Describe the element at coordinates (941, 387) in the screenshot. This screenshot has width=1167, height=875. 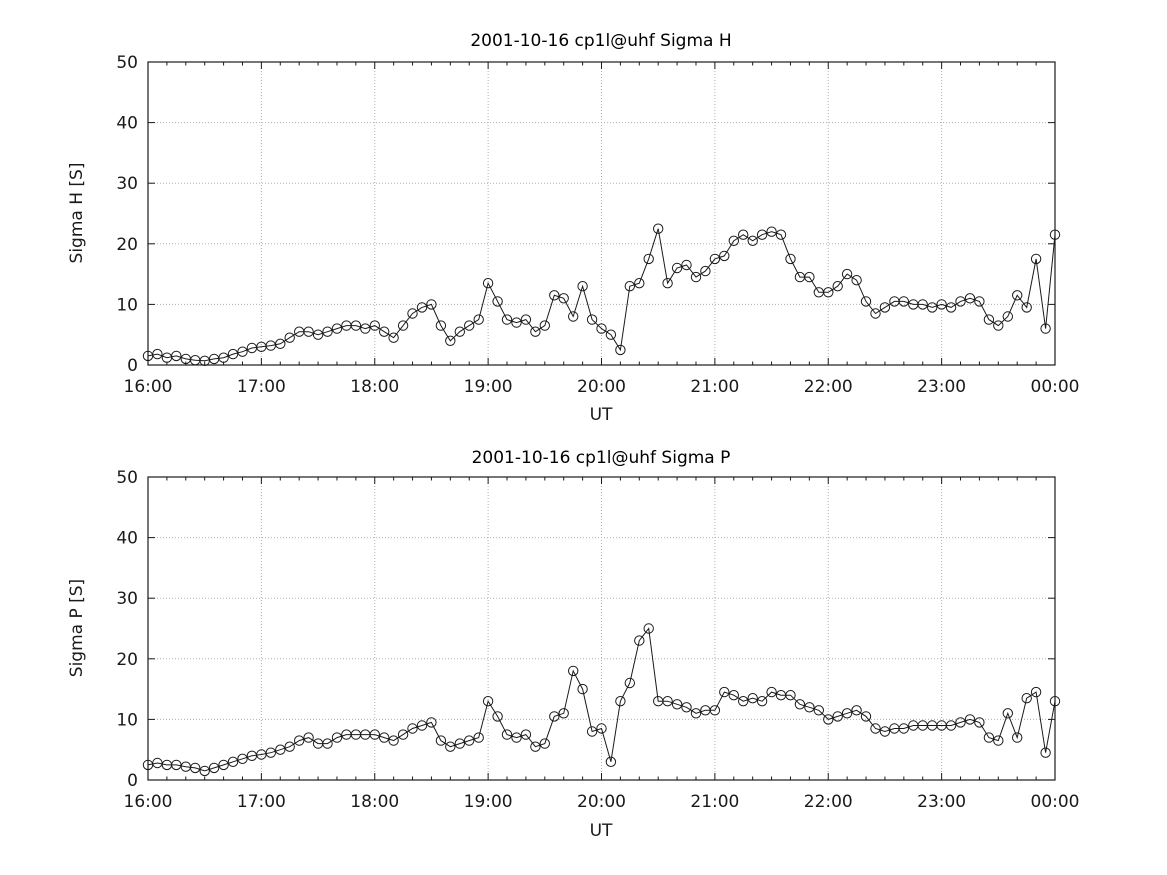
I see `x-tick-label: 23:00` at that location.